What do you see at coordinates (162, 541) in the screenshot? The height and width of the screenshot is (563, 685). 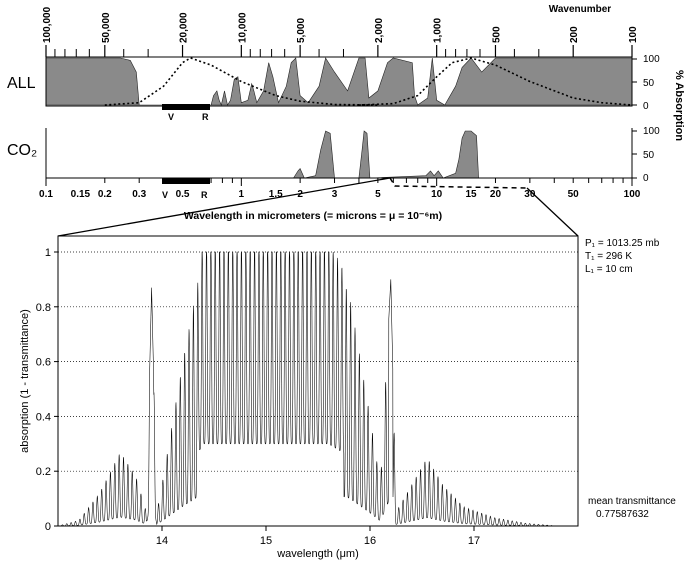 I see `detail-x-tick-label: 14` at bounding box center [162, 541].